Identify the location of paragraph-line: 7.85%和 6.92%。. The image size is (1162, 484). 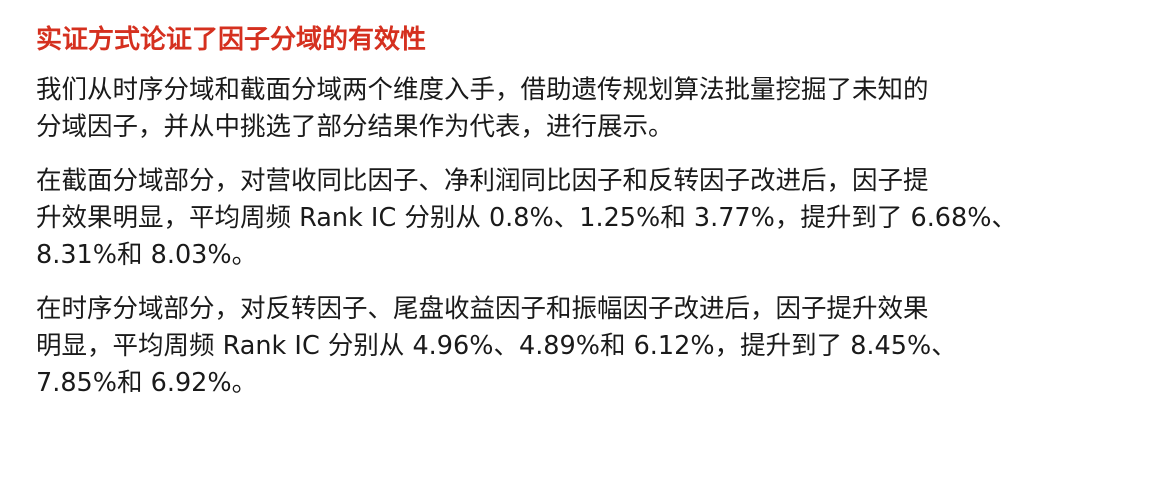
(147, 383).